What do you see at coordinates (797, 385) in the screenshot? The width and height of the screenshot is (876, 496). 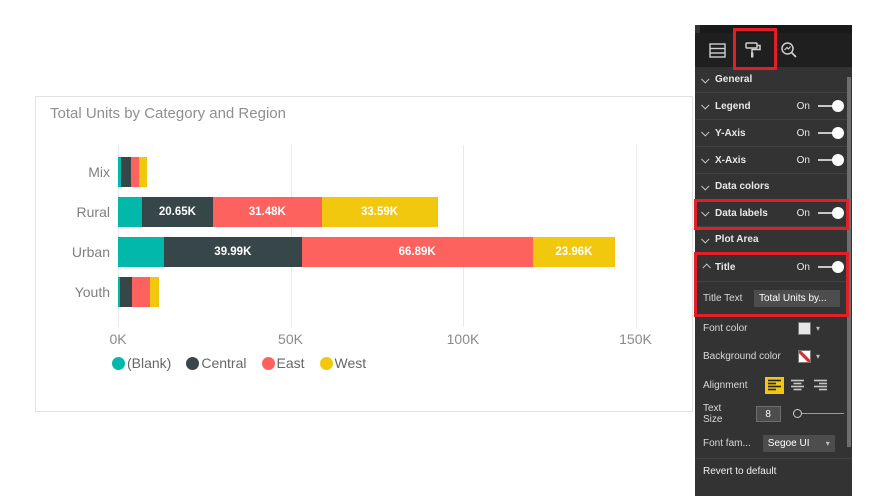 I see `align-center-button` at bounding box center [797, 385].